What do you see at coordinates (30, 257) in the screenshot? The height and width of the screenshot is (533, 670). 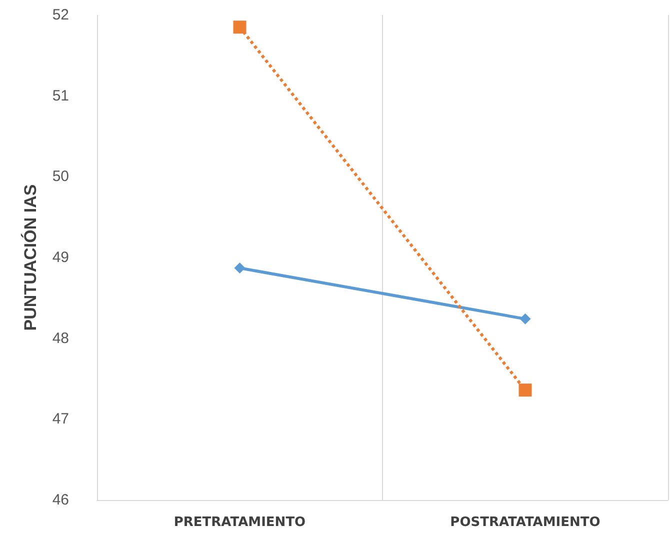 I see `y-axis-title: PUNTUACIÓN IAS` at bounding box center [30, 257].